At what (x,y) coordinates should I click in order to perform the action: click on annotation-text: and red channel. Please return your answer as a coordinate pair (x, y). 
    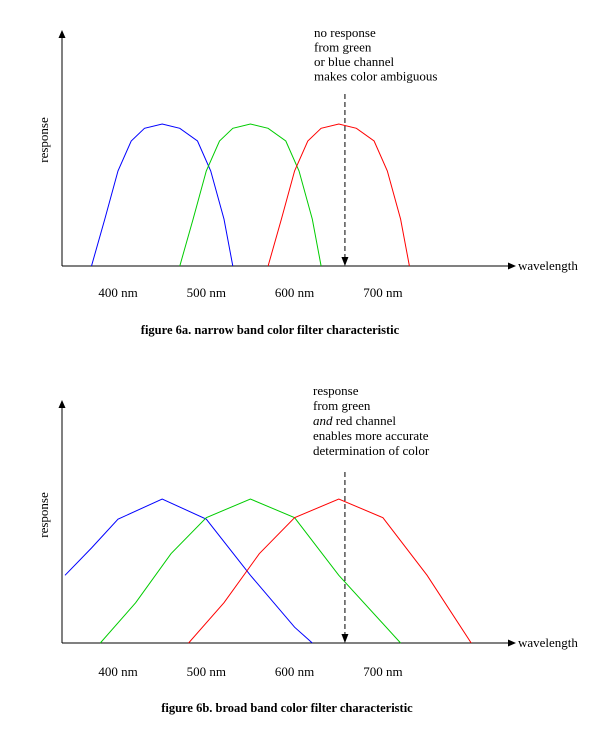
    Looking at the image, I should click on (354, 420).